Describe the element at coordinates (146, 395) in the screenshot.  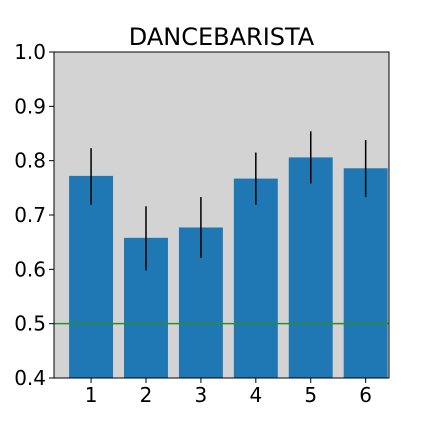
I see `x-tick-label-2: 2` at that location.